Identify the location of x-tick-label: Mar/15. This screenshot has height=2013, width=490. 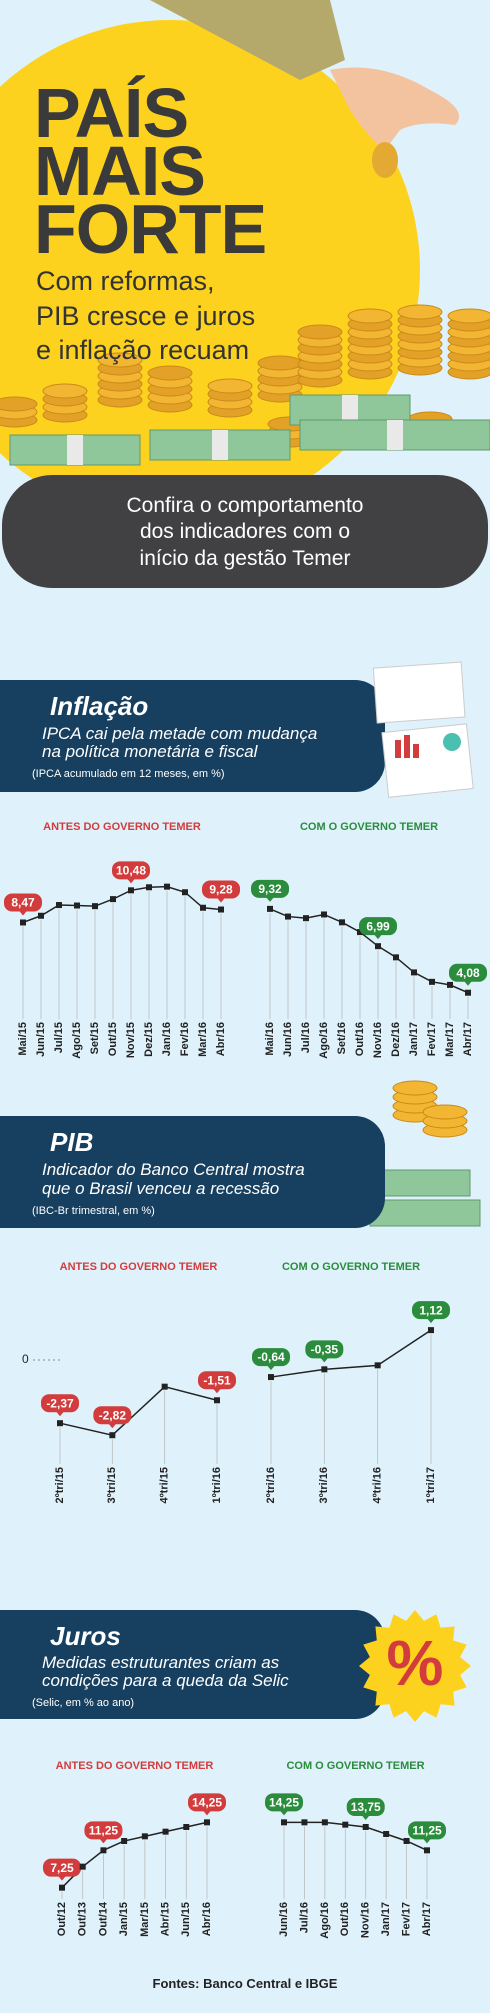
(145, 1919).